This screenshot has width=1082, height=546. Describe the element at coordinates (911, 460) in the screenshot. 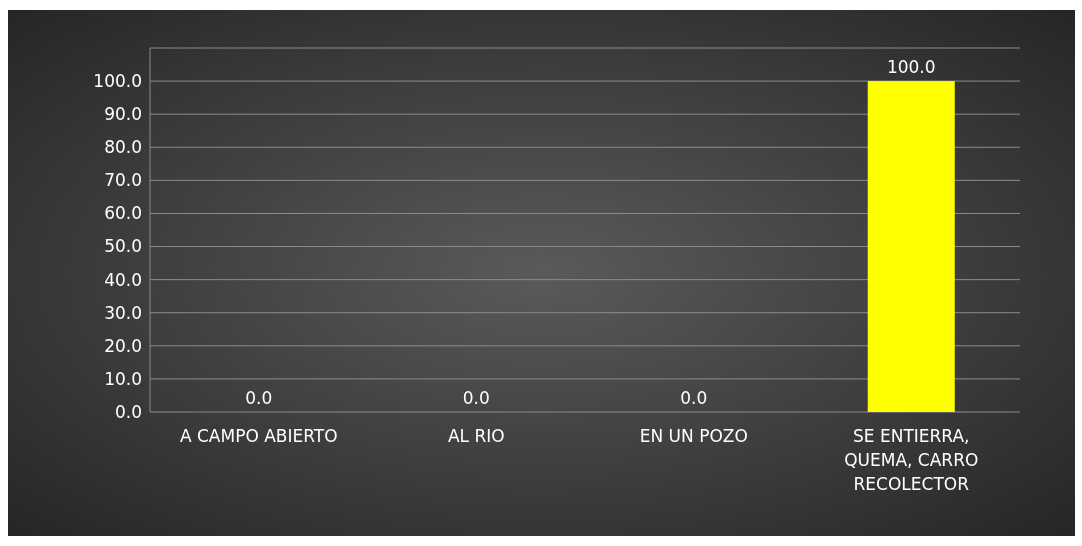

I see `x-tick-label: SE ENTIERRA, QUEMA, CARRO RECOLECTOR` at that location.